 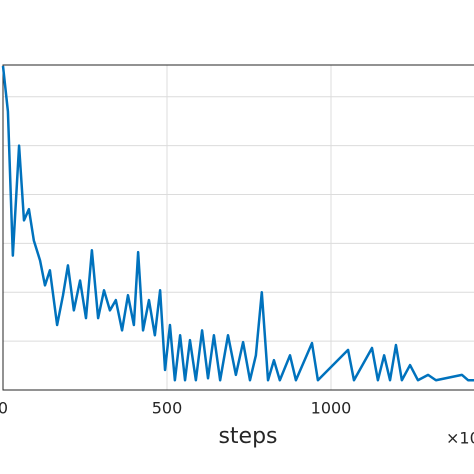 I want to click on x-axis-label: steps, so click(x=247, y=436).